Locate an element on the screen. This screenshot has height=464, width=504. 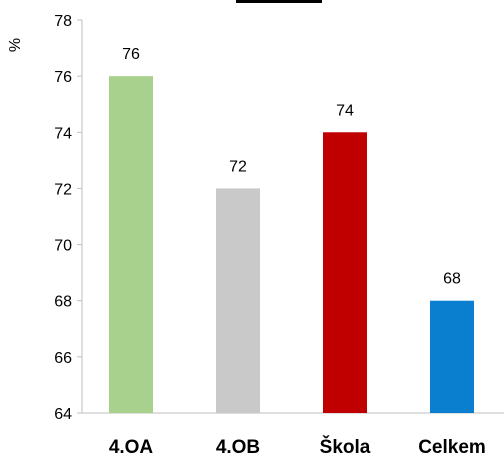
y-tick-label: 74 is located at coordinates (63, 133).